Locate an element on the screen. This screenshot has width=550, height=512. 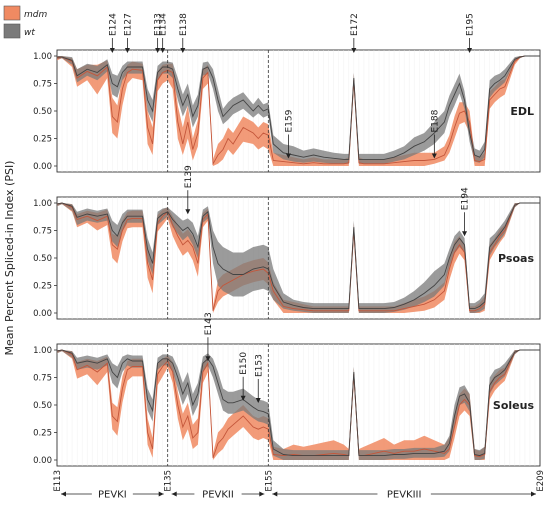
legend-label-mdm: mdm is located at coordinates (35, 15).